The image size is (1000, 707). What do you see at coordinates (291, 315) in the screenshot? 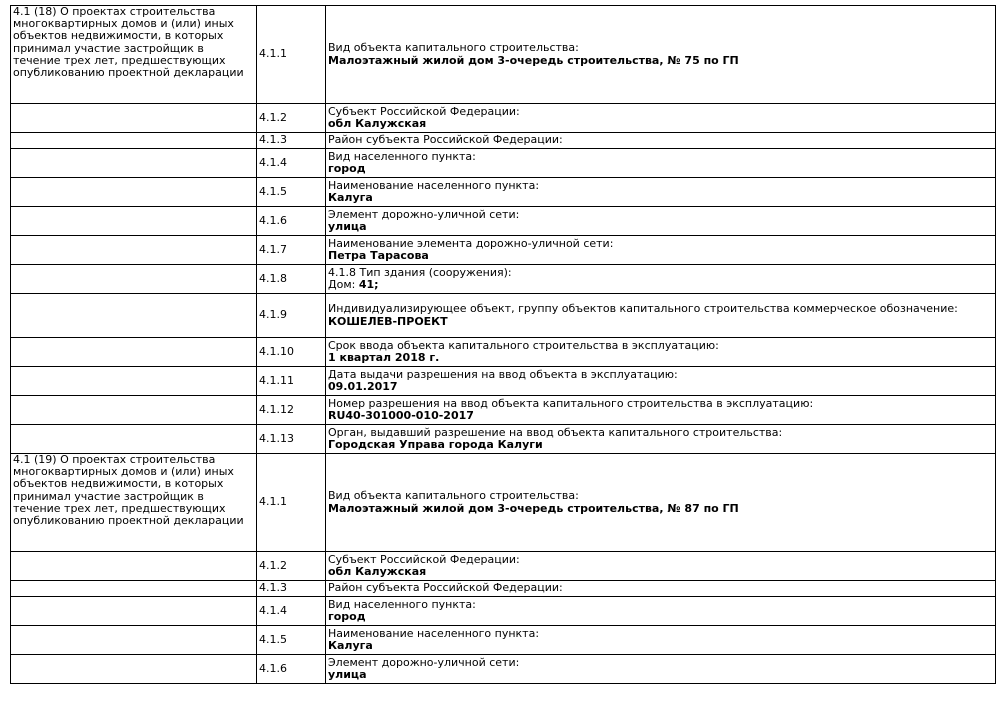
I see `item-number: 4.1.9` at bounding box center [291, 315].